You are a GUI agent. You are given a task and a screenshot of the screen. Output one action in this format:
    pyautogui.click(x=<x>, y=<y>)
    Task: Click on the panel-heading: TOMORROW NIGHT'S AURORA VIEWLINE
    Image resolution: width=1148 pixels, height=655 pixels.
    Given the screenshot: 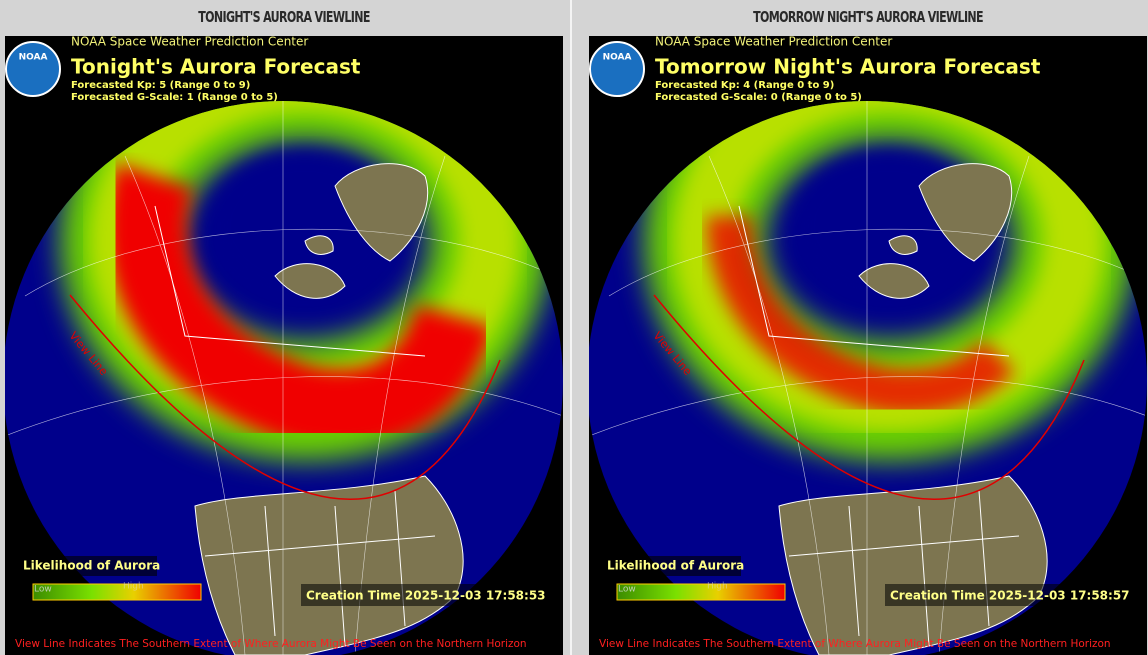 What is the action you would take?
    pyautogui.click(x=868, y=17)
    